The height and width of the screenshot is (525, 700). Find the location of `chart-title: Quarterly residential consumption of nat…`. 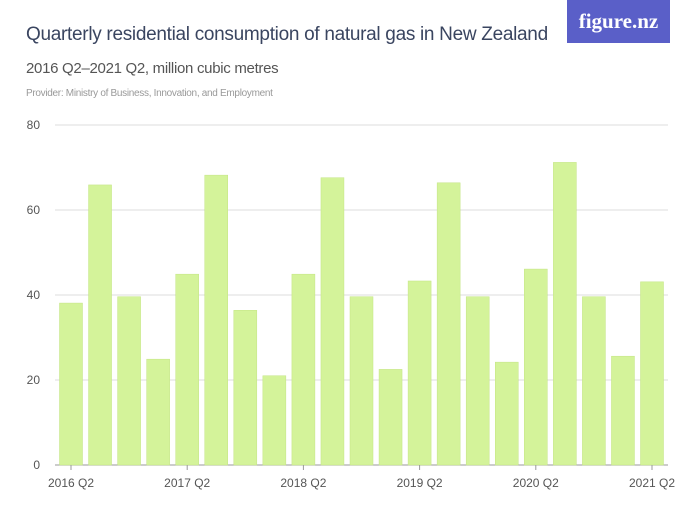

chart-title: Quarterly residential consumption of nat… is located at coordinates (287, 34).